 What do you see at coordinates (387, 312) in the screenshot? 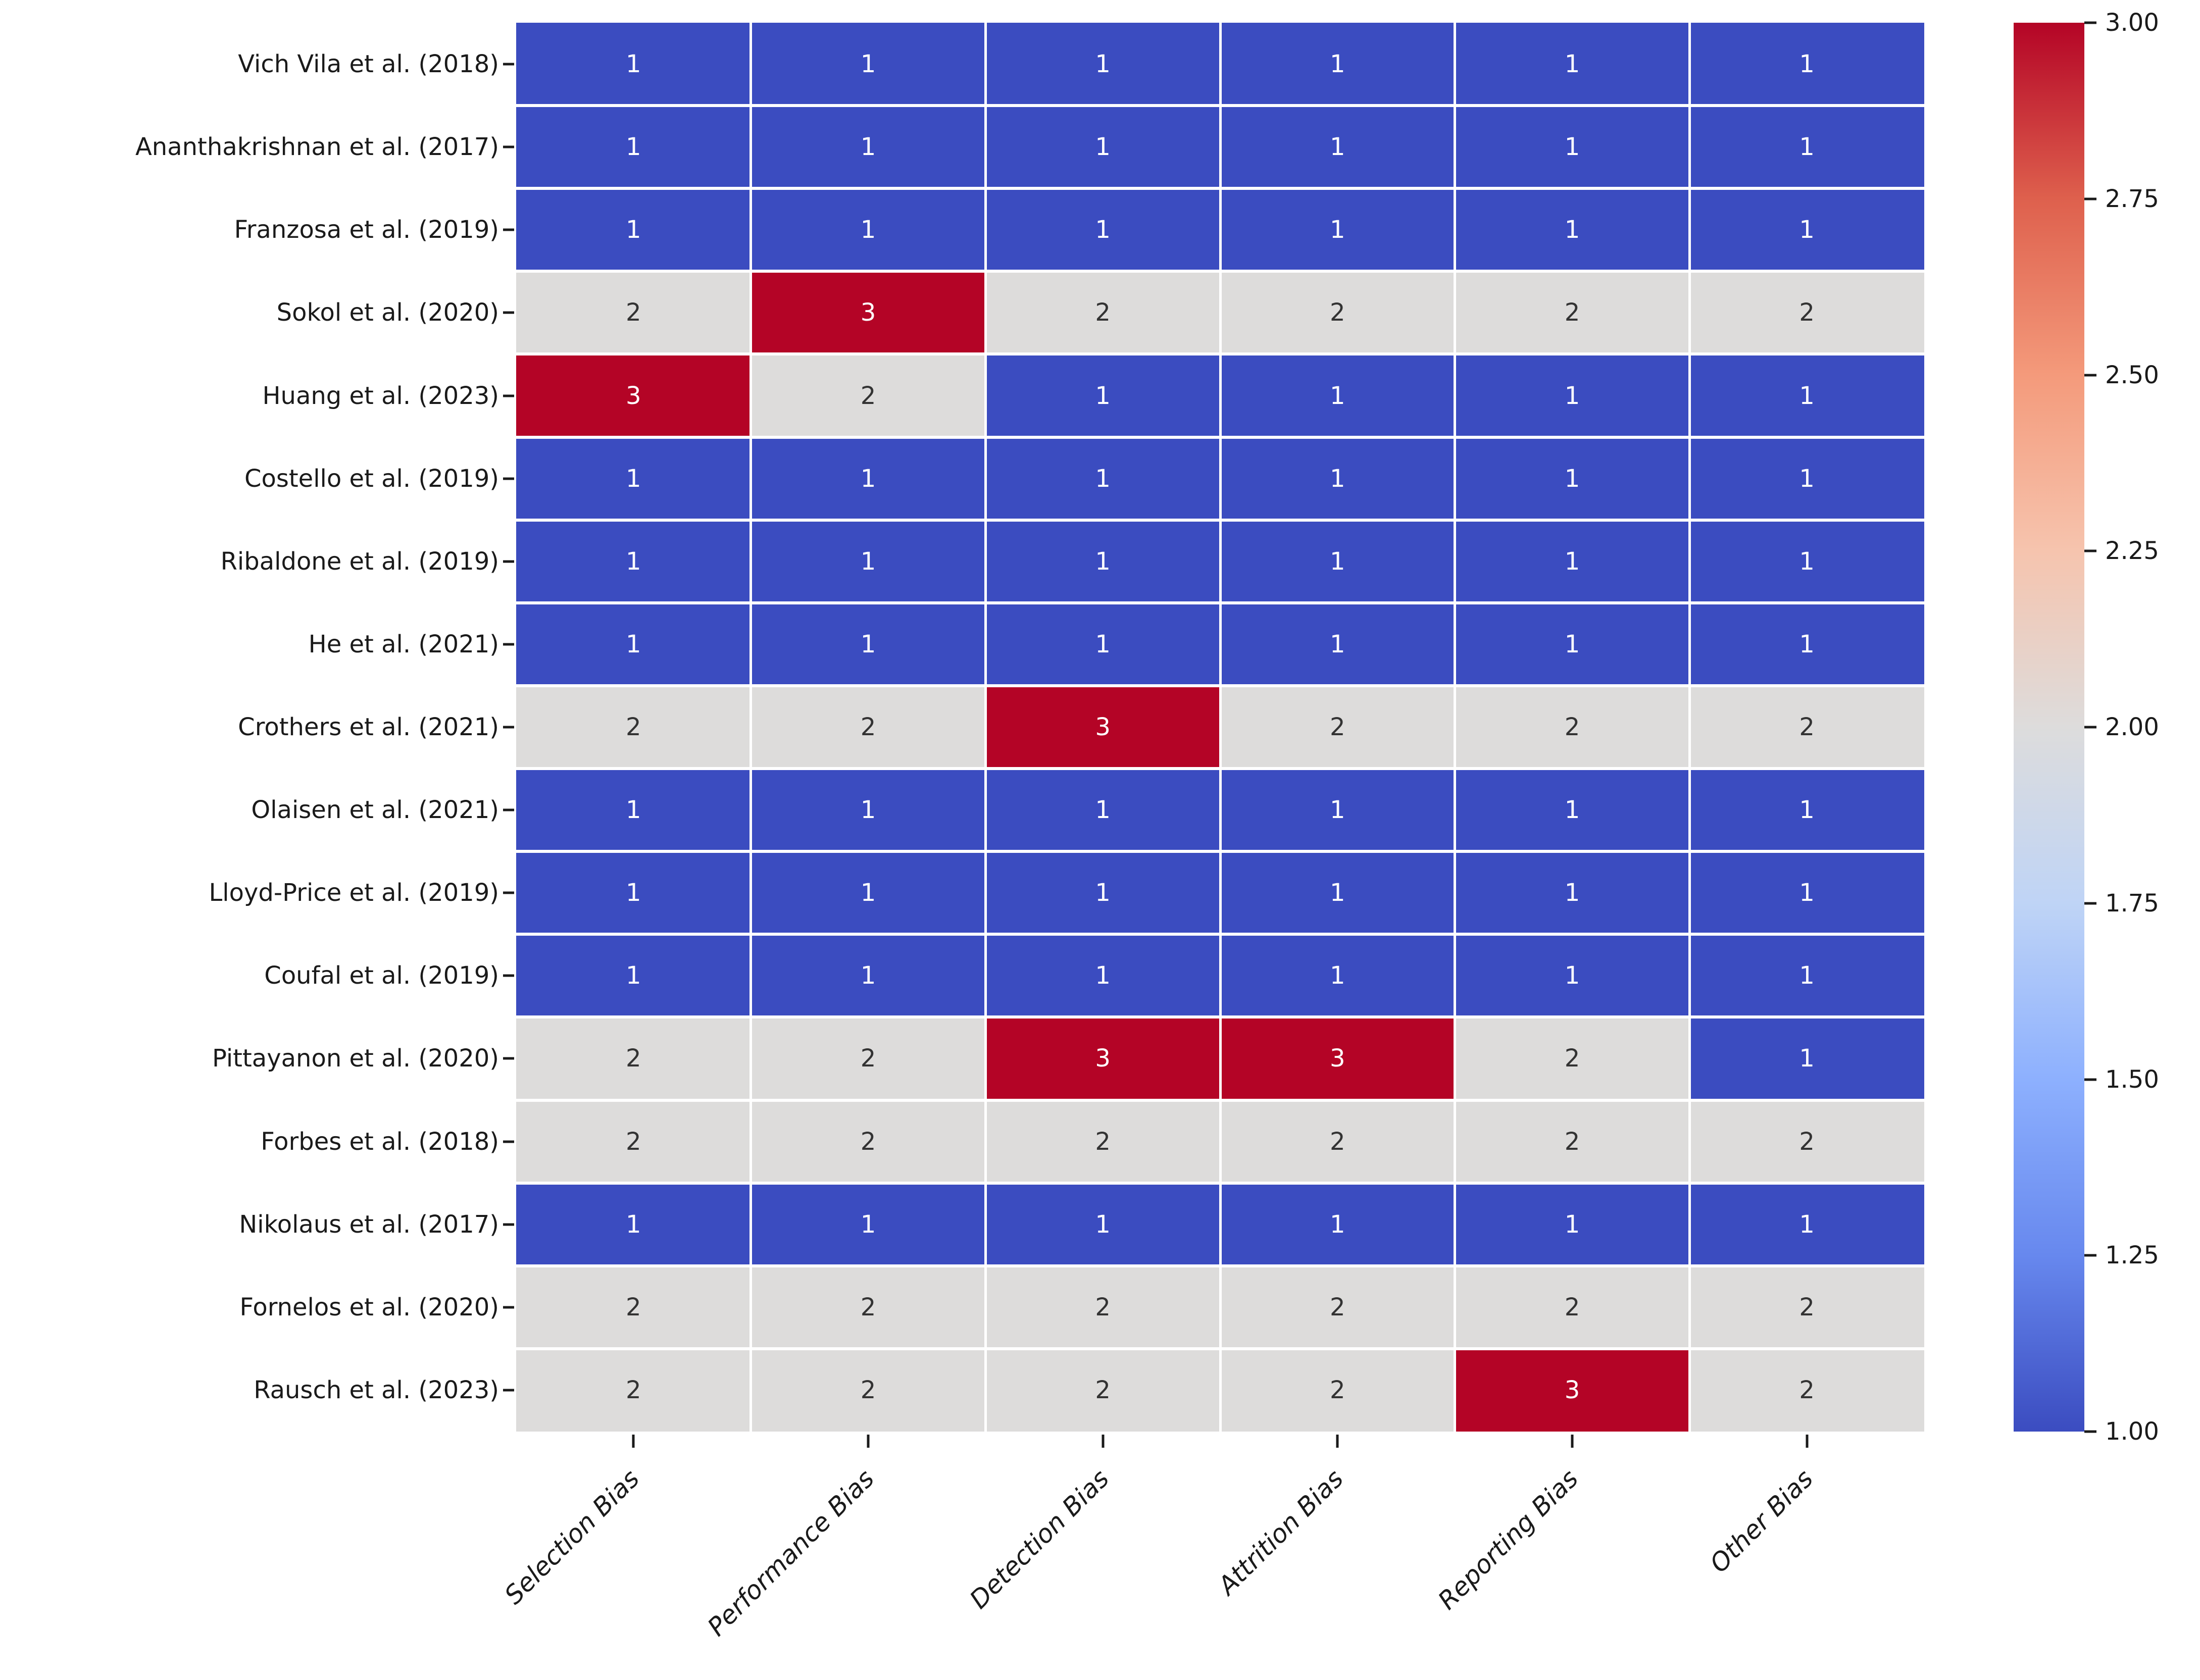
I see `row-label: Sokol et al. (2020)` at bounding box center [387, 312].